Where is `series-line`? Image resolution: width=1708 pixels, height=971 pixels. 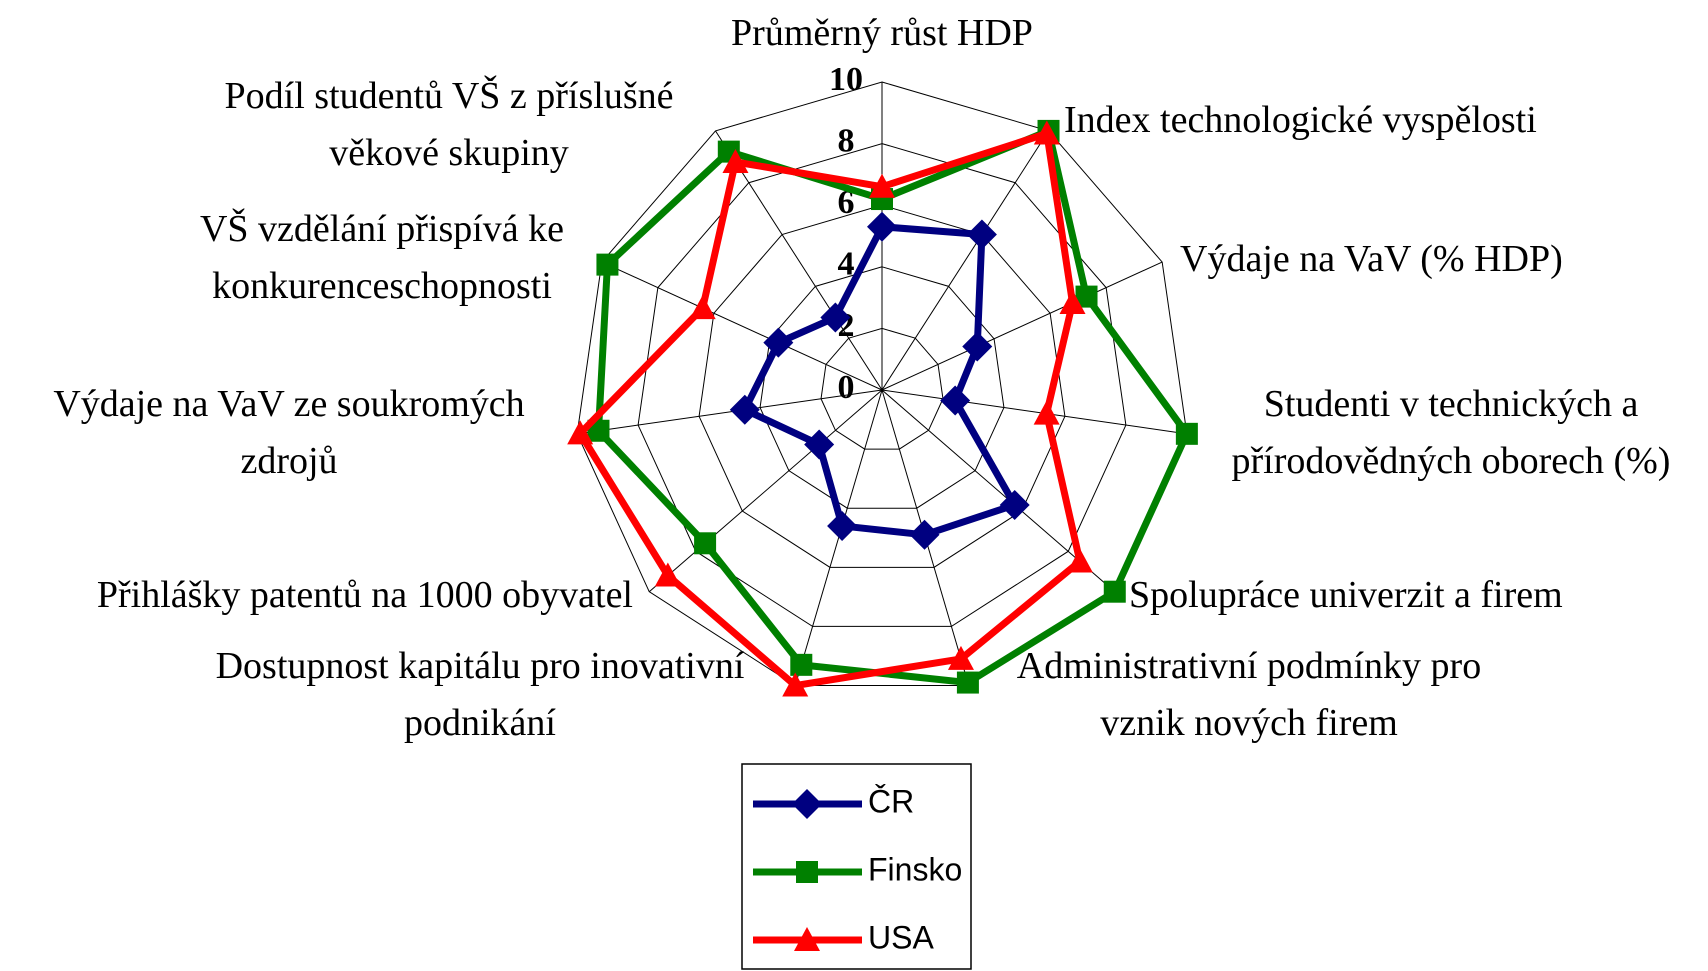
series-line is located at coordinates (880, 381).